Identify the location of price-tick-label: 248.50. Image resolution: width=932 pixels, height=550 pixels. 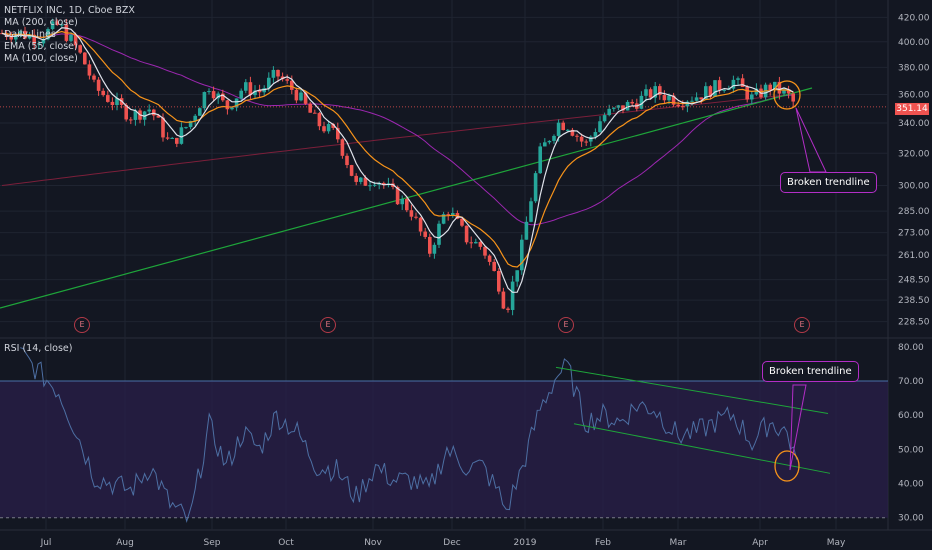
(914, 281).